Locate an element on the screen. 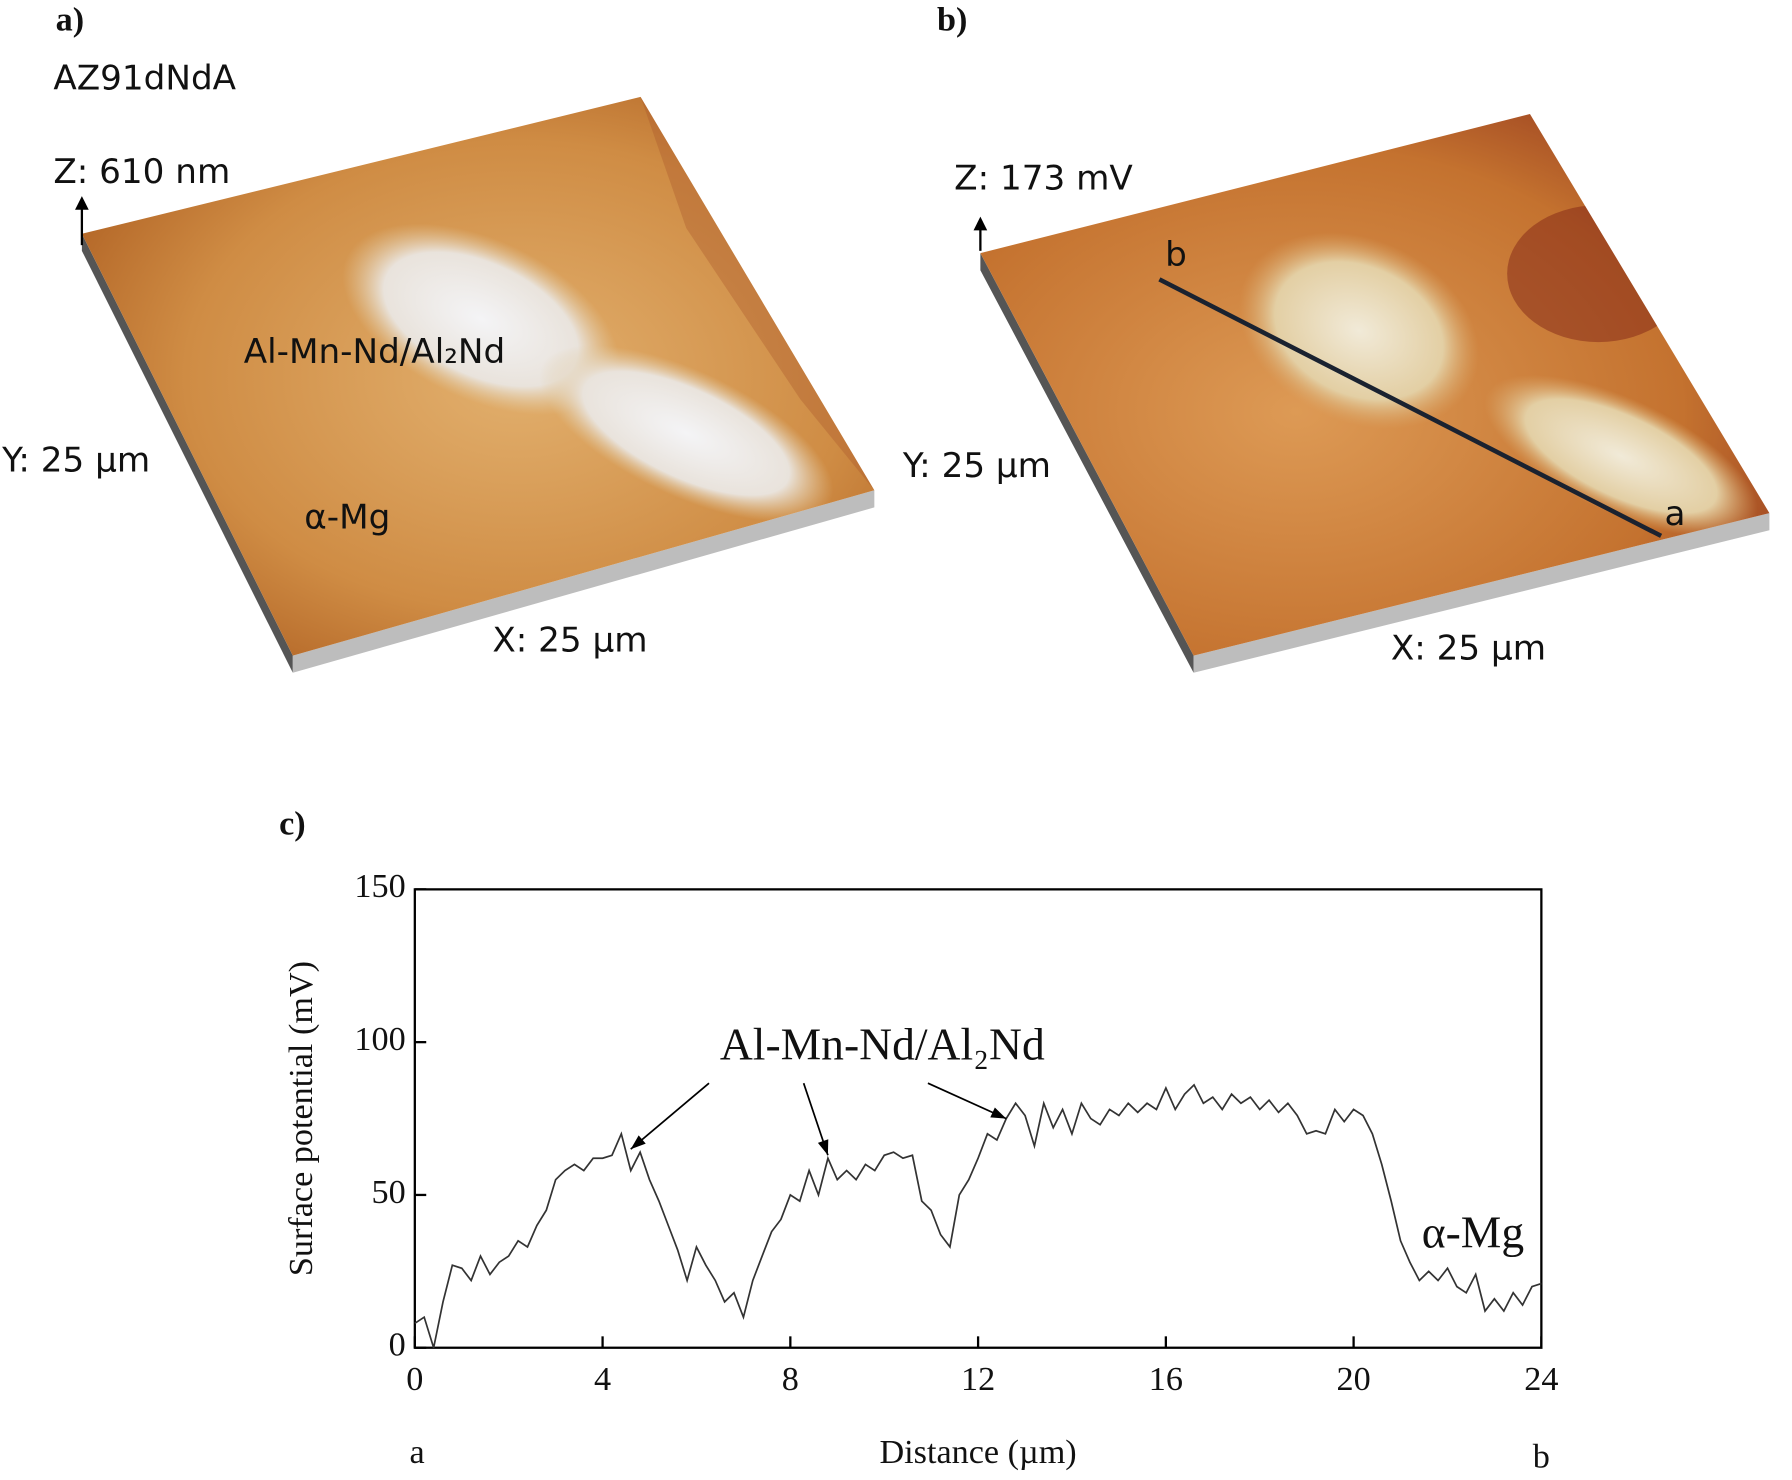 This screenshot has width=1792, height=1480. x-tick-label: 8 is located at coordinates (790, 1379).